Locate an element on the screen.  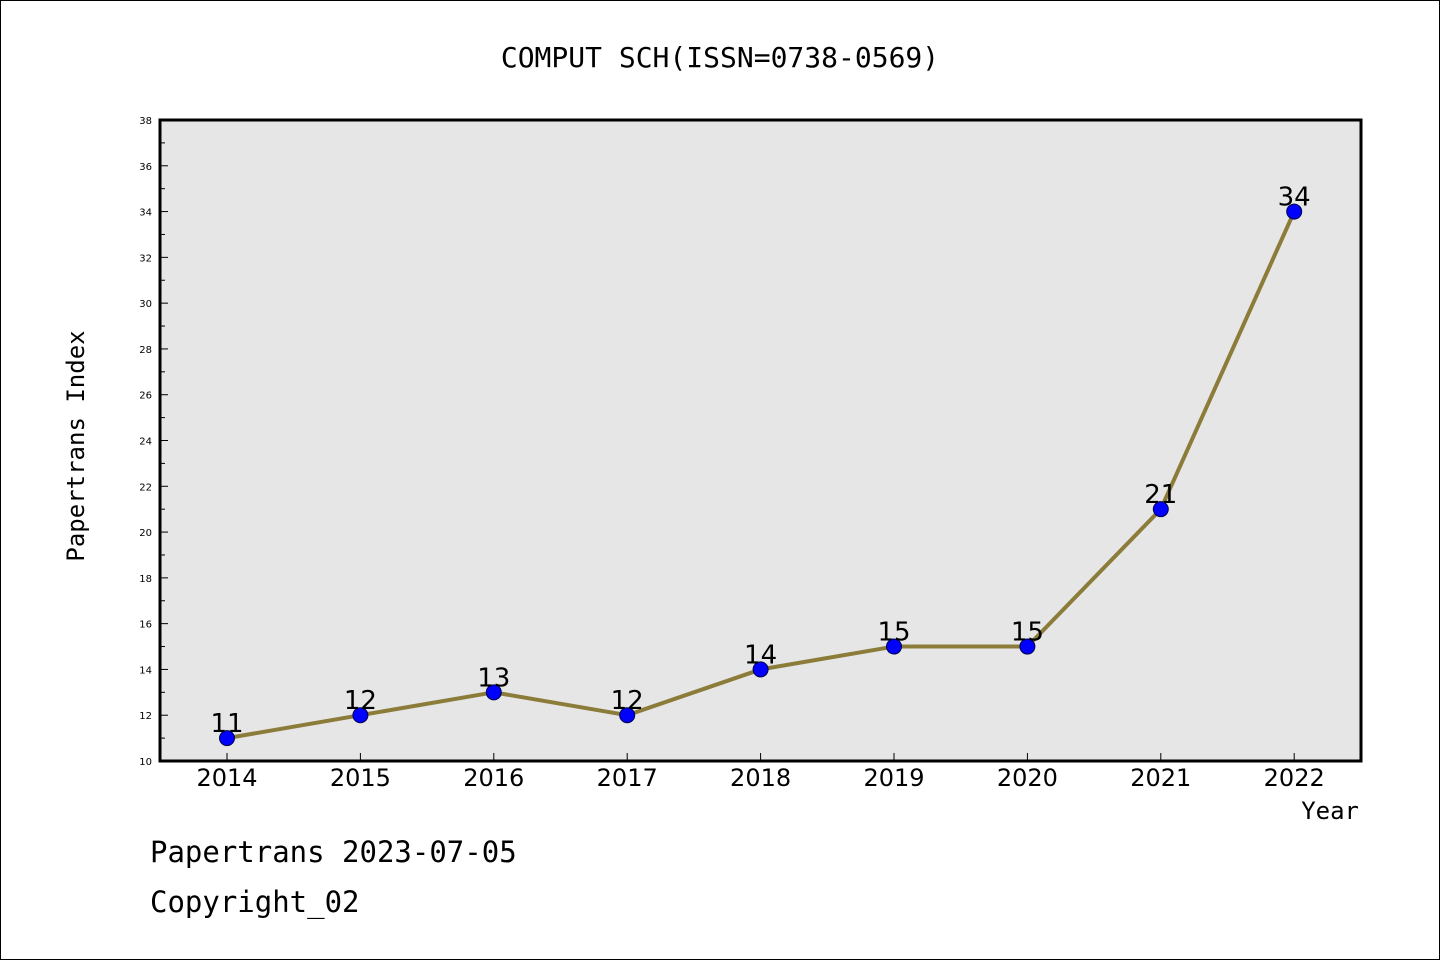
data-label: 34 is located at coordinates (1294, 198).